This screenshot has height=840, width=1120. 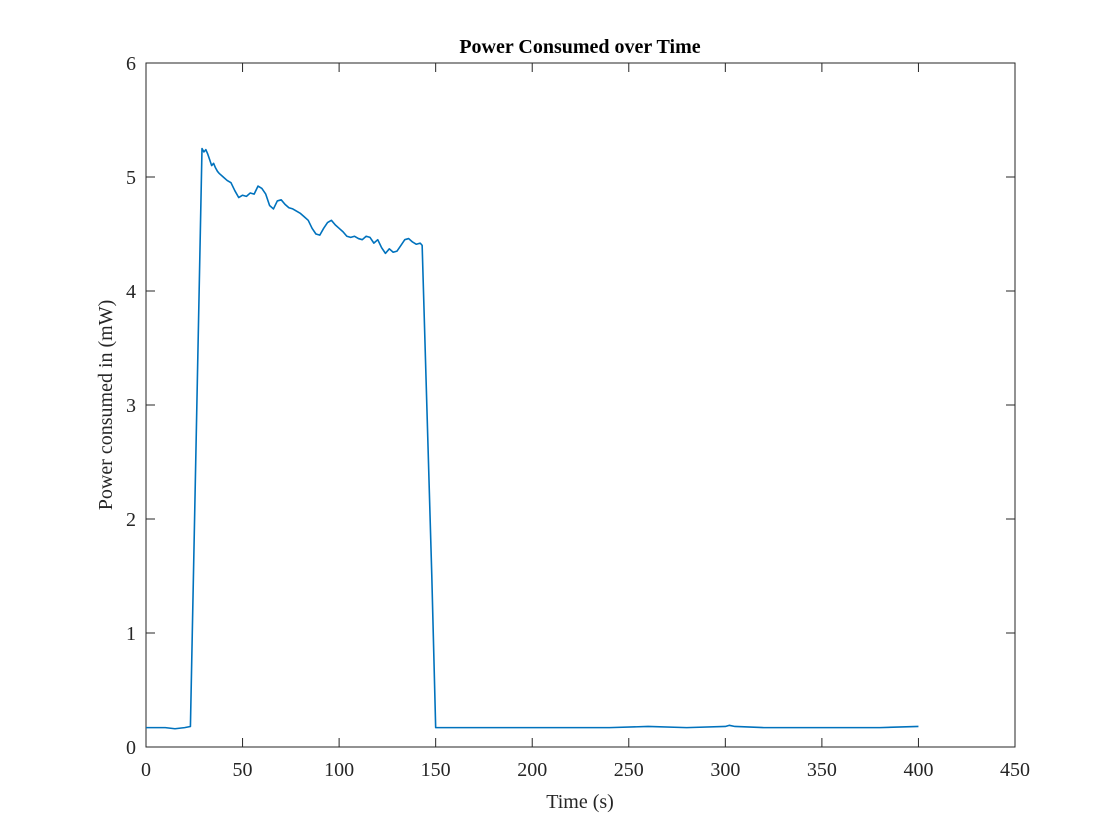 I want to click on chart-title: Power Consumed over Time, so click(x=579, y=47).